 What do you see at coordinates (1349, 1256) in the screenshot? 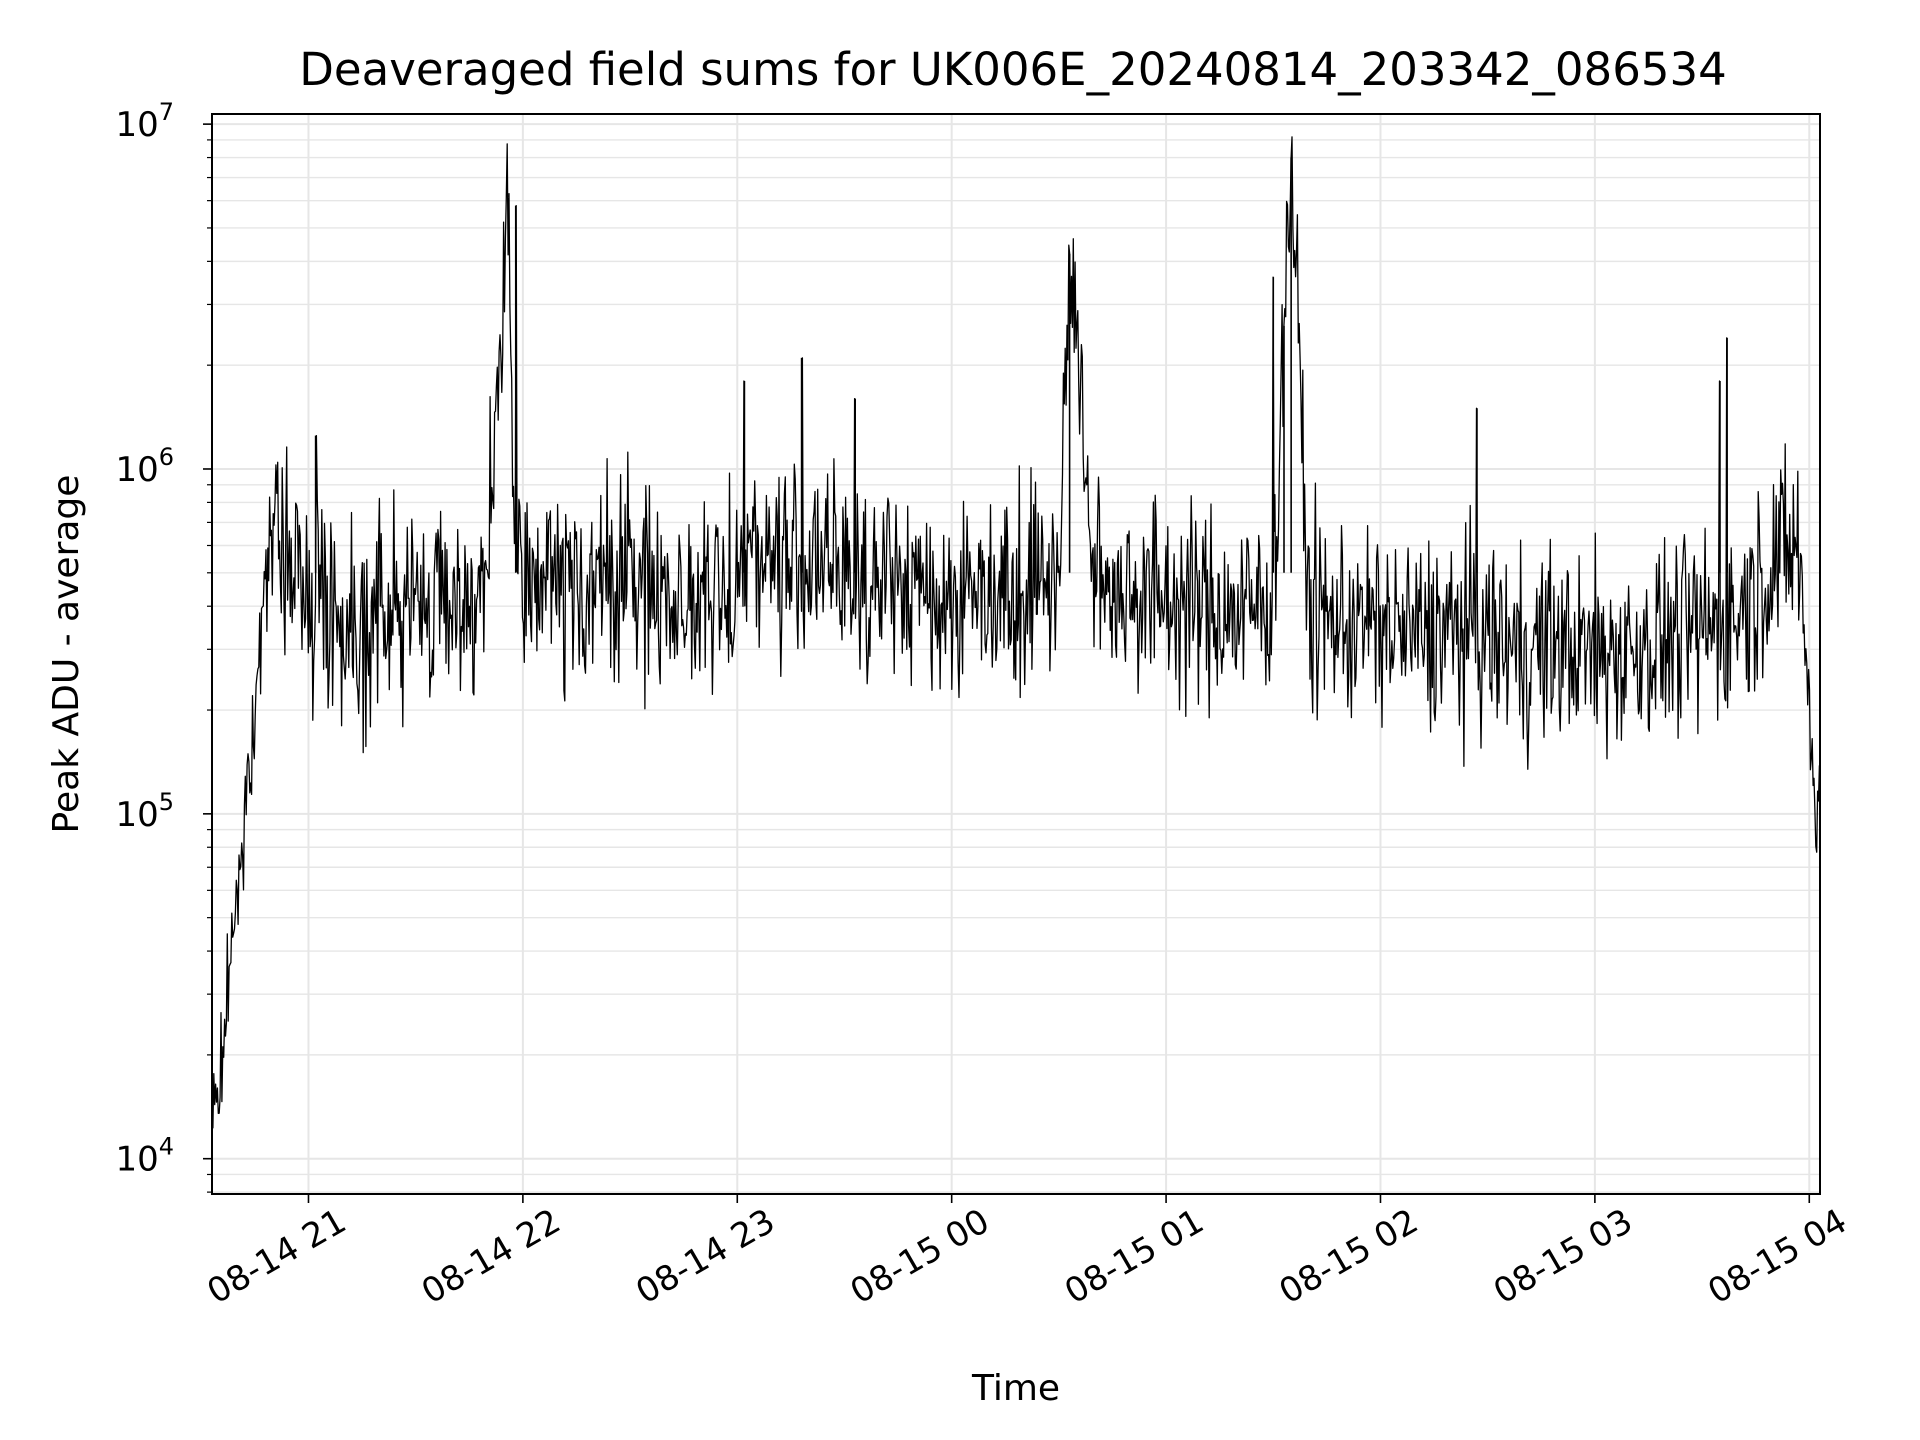
I see `x-tick-label: 08-15 02` at bounding box center [1349, 1256].